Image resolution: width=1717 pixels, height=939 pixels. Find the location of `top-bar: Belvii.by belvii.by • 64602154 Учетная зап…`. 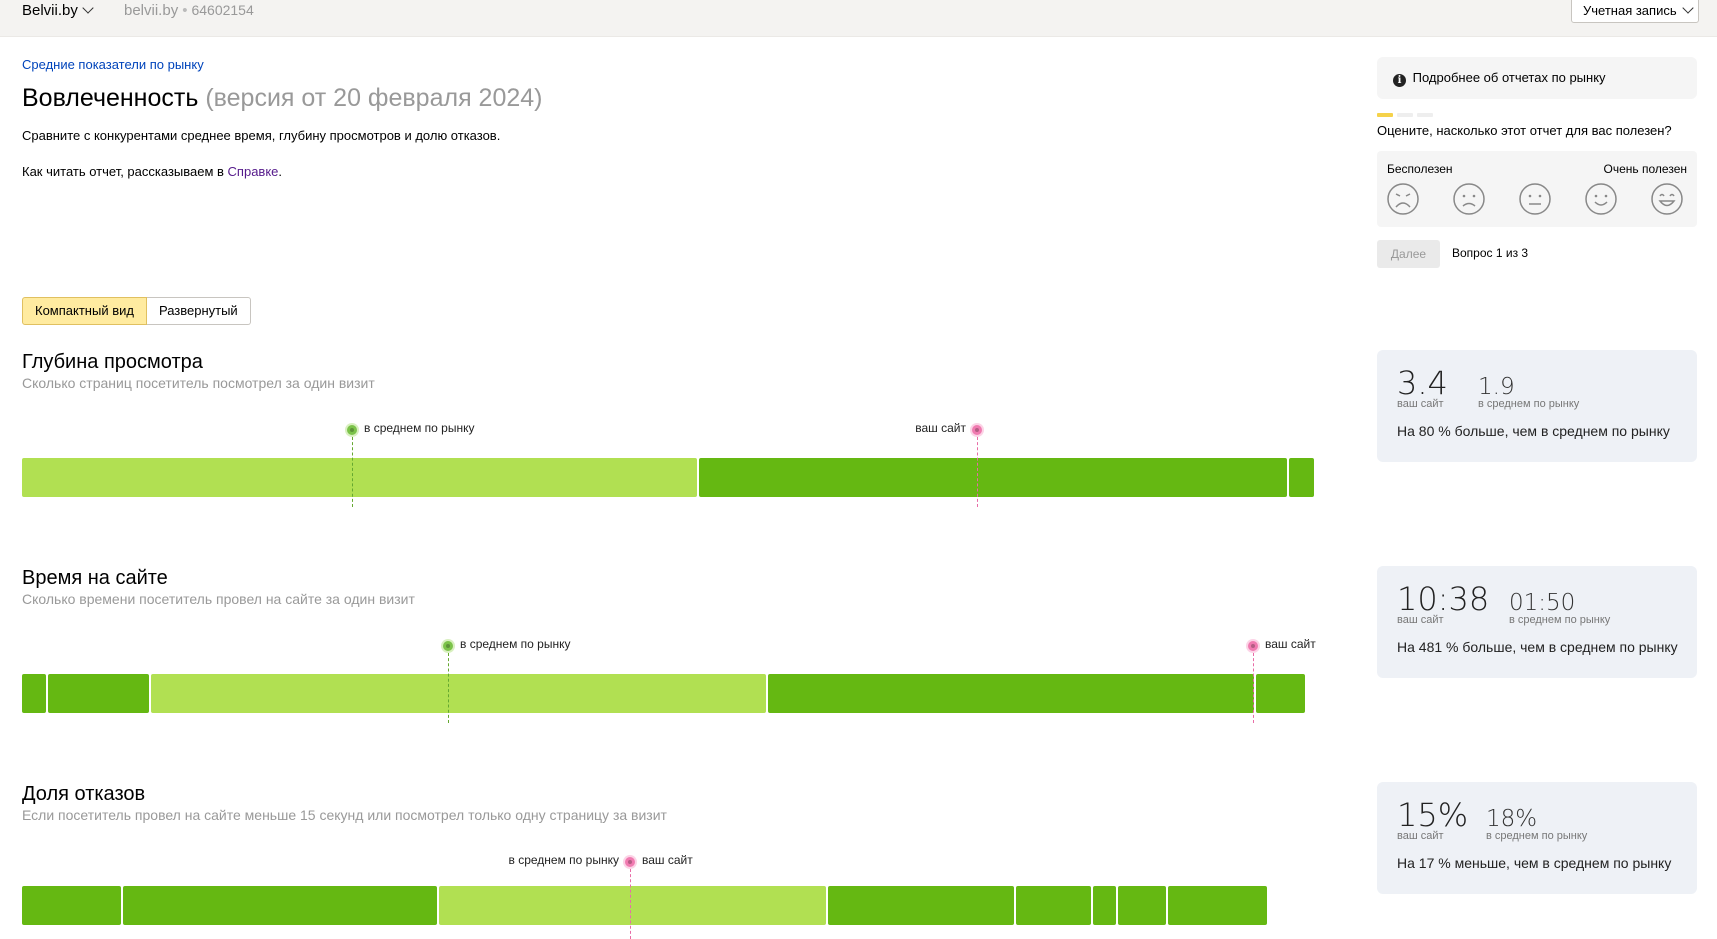

top-bar: Belvii.by belvii.by • 64602154 Учетная зап… is located at coordinates (858, 18).